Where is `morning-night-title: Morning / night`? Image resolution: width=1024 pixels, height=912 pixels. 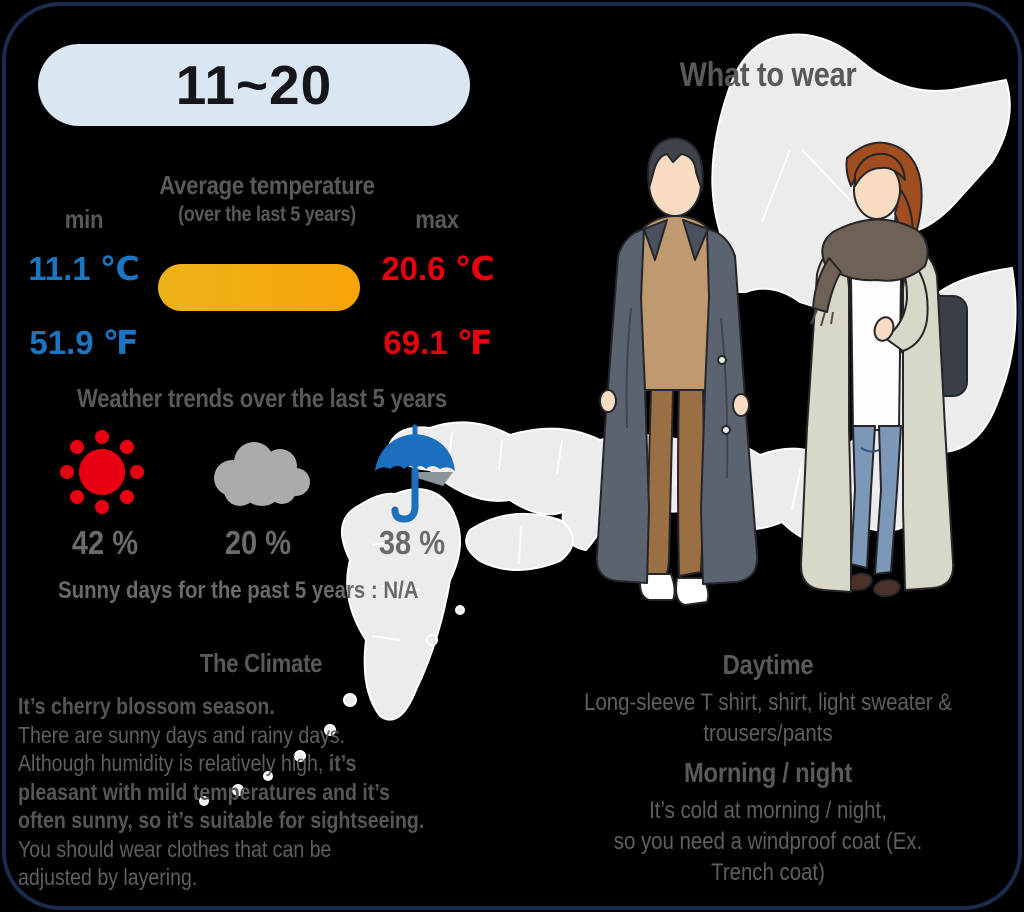
morning-night-title: Morning / night is located at coordinates (768, 772).